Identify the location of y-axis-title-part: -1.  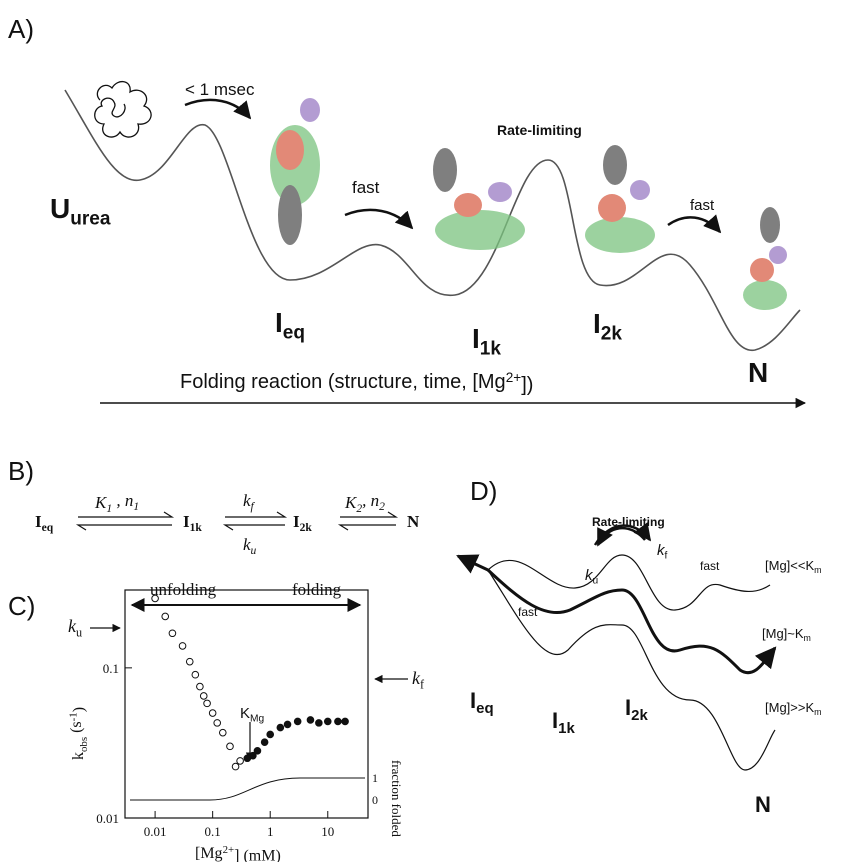
(73, 716).